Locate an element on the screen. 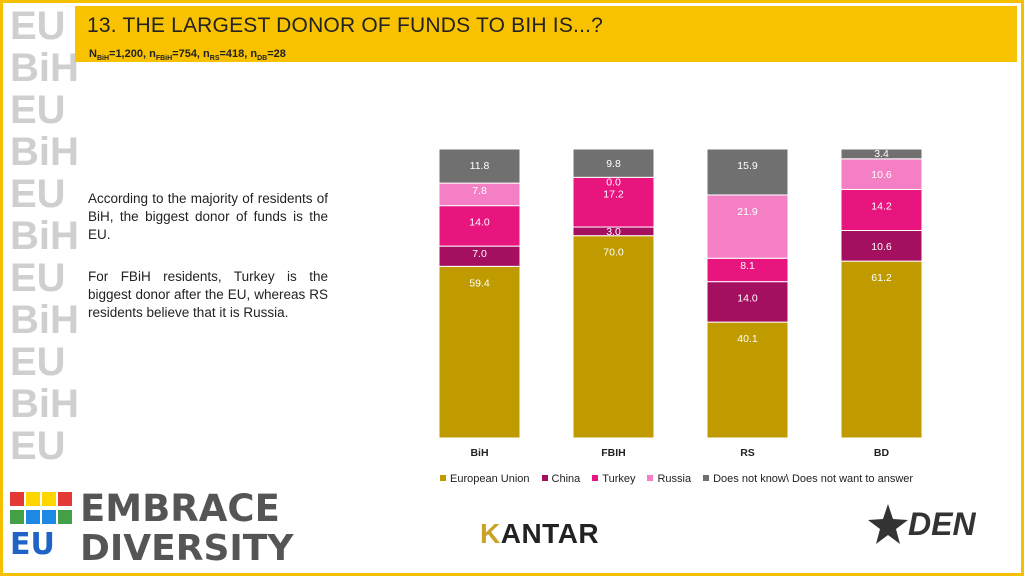  legend-label: Turkey is located at coordinates (619, 479).